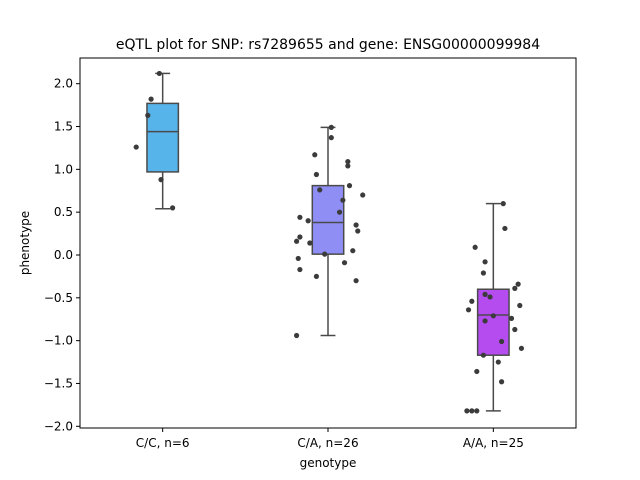  Describe the element at coordinates (58, 383) in the screenshot. I see `y-tick-label: −1.5` at that location.